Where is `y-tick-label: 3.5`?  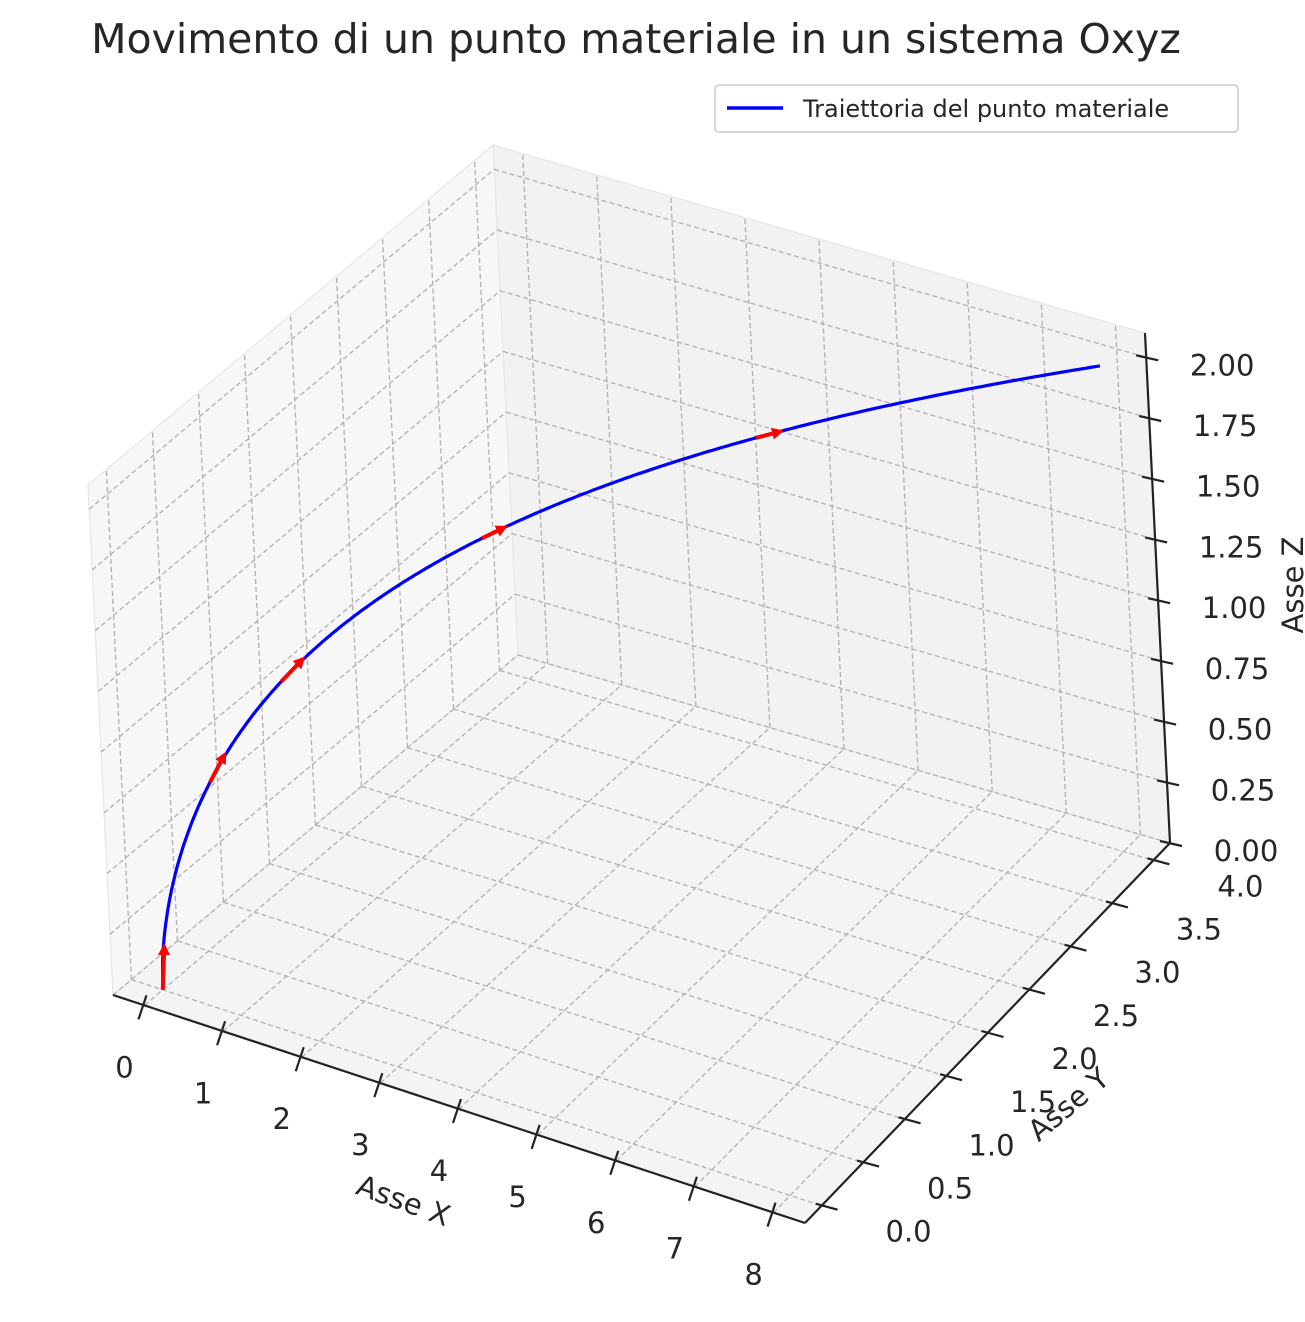
y-tick-label: 3.5 is located at coordinates (1199, 929).